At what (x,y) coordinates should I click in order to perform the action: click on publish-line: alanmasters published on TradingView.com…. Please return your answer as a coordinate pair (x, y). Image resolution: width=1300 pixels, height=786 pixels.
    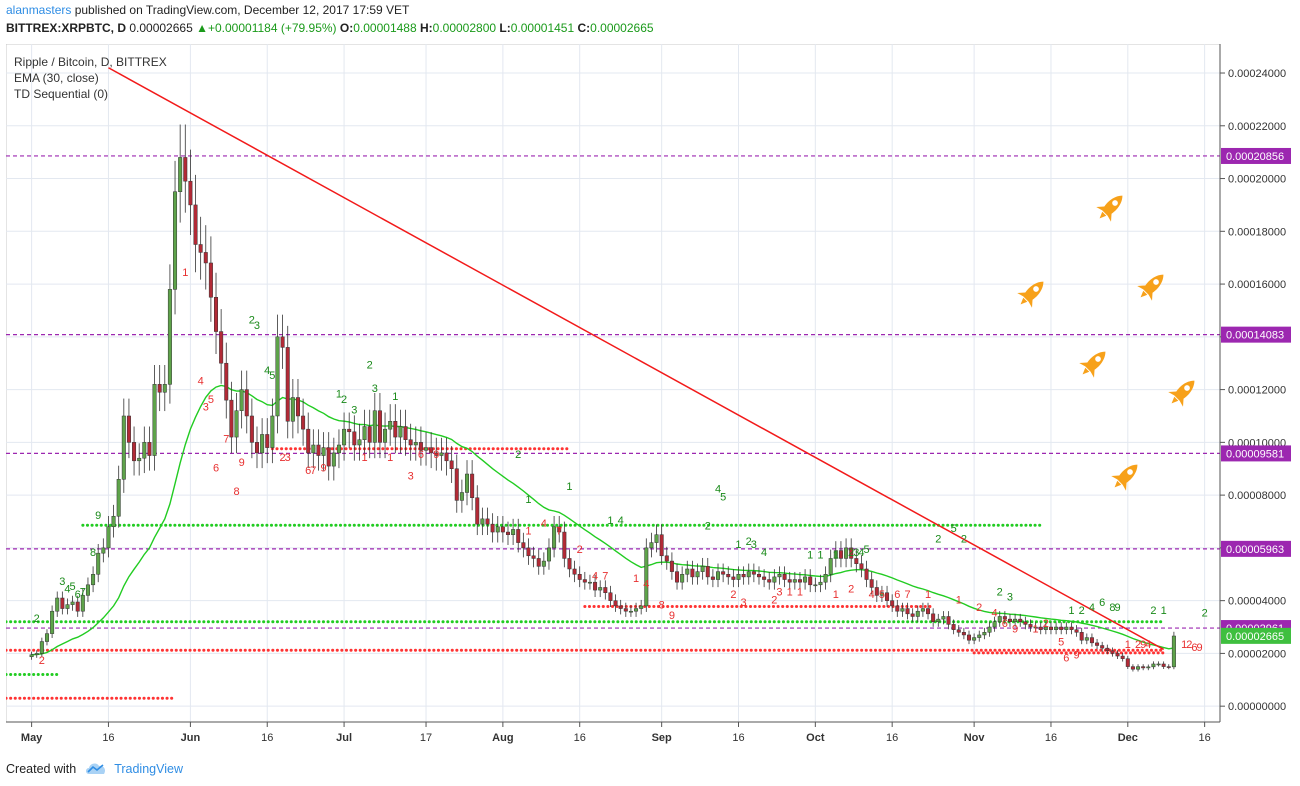
    Looking at the image, I should click on (207, 10).